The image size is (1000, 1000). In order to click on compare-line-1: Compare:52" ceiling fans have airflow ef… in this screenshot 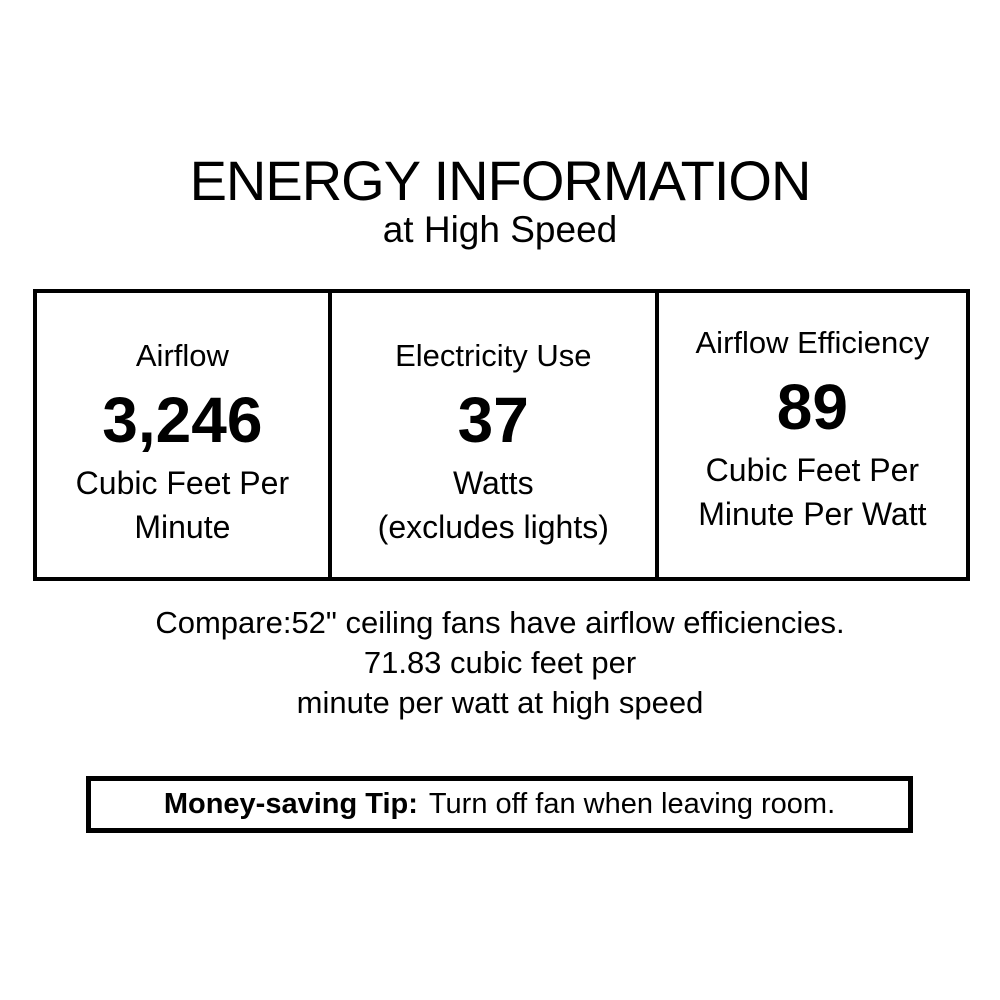, I will do `click(500, 622)`.